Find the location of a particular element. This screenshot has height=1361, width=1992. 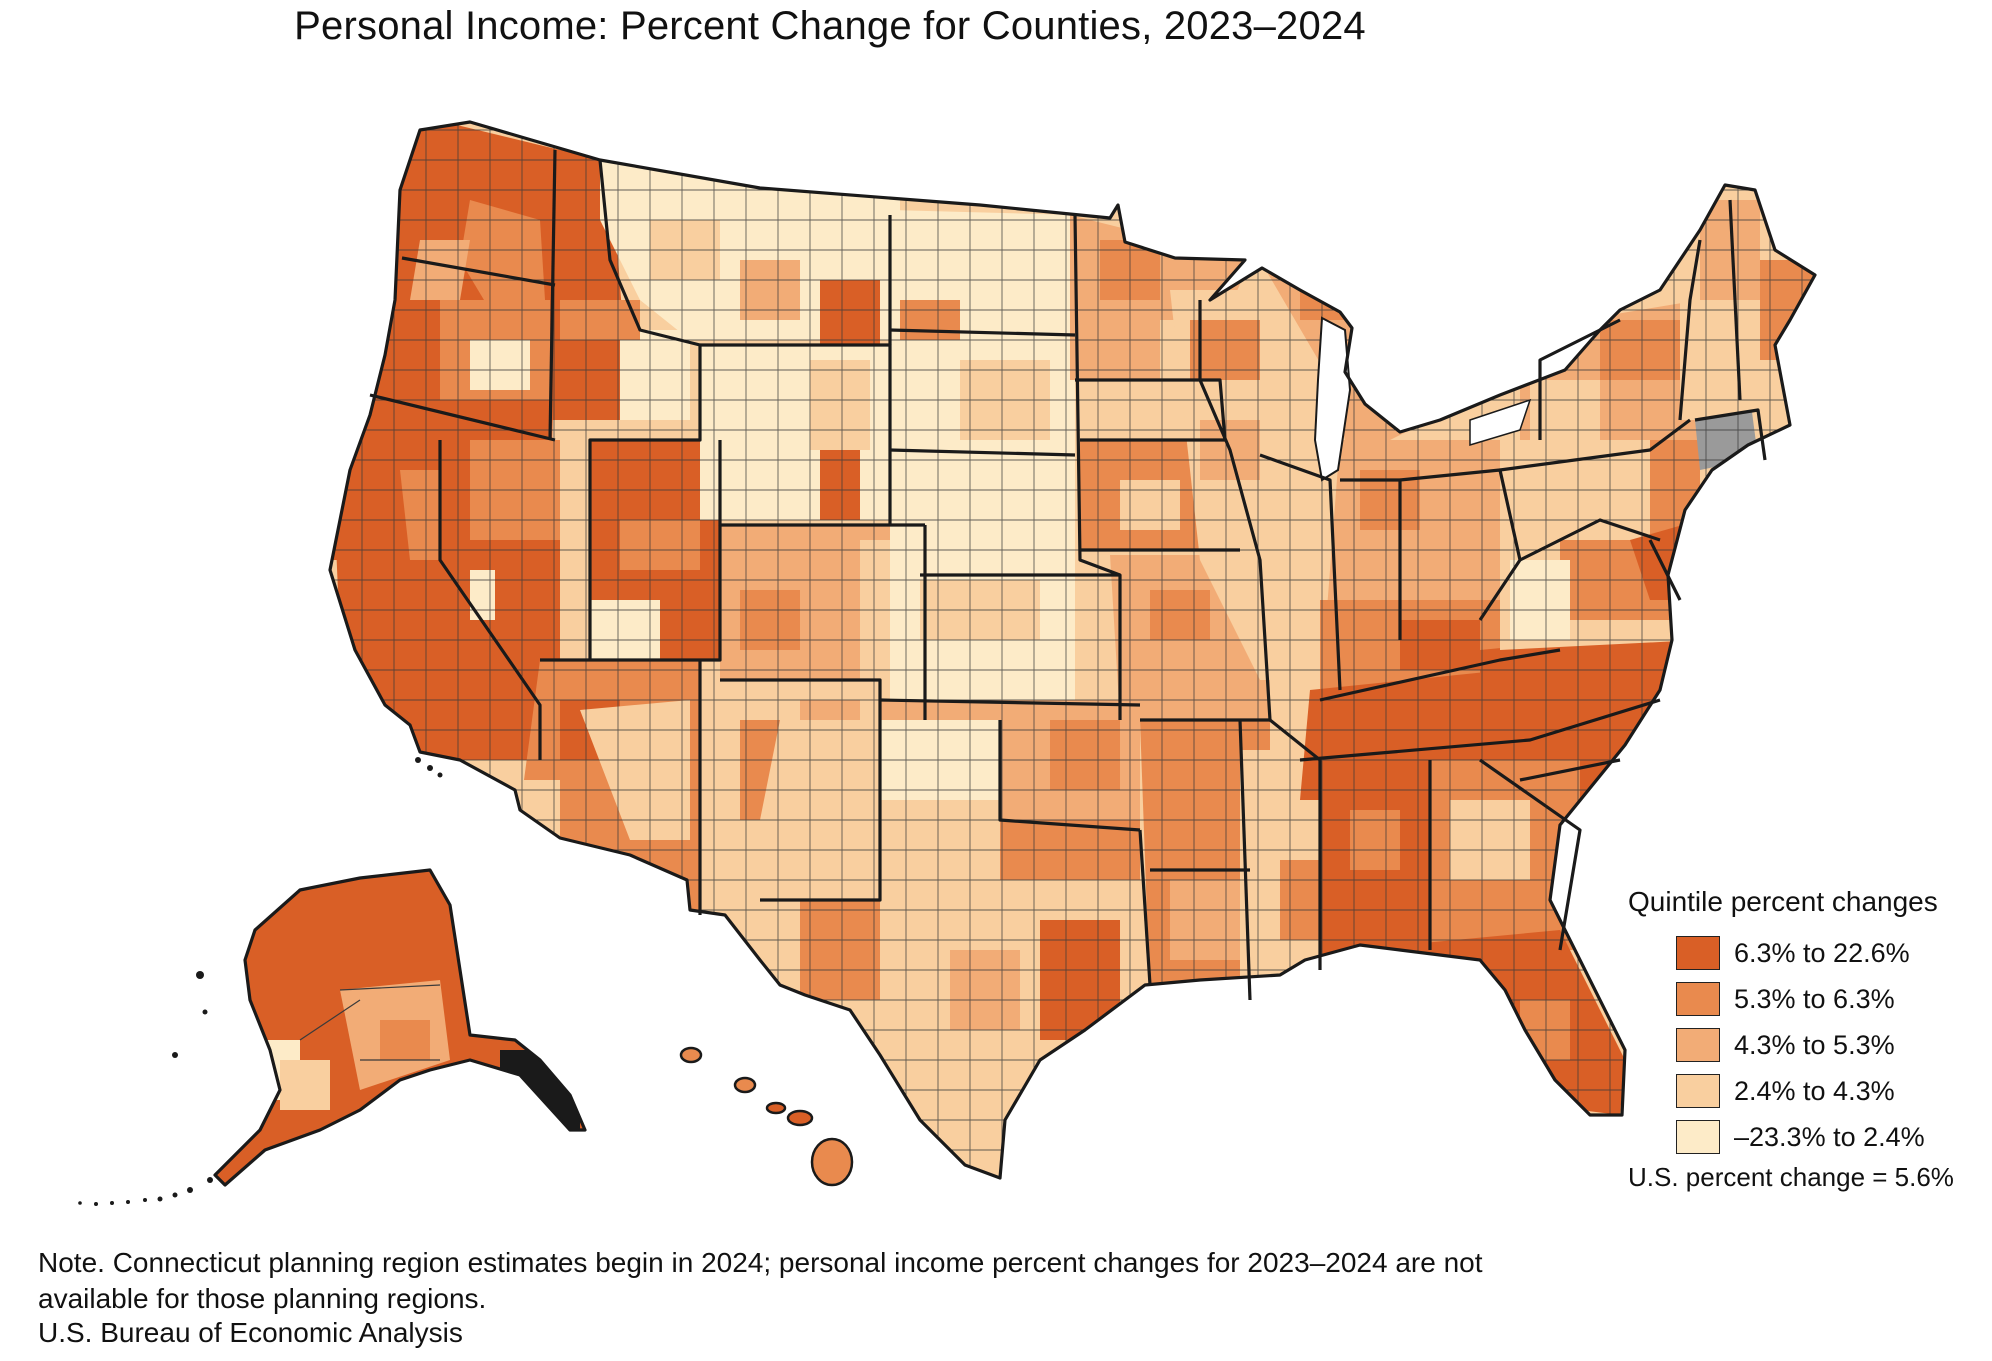

legend-item: 4.3% to 5.3% is located at coordinates (1827, 1045).